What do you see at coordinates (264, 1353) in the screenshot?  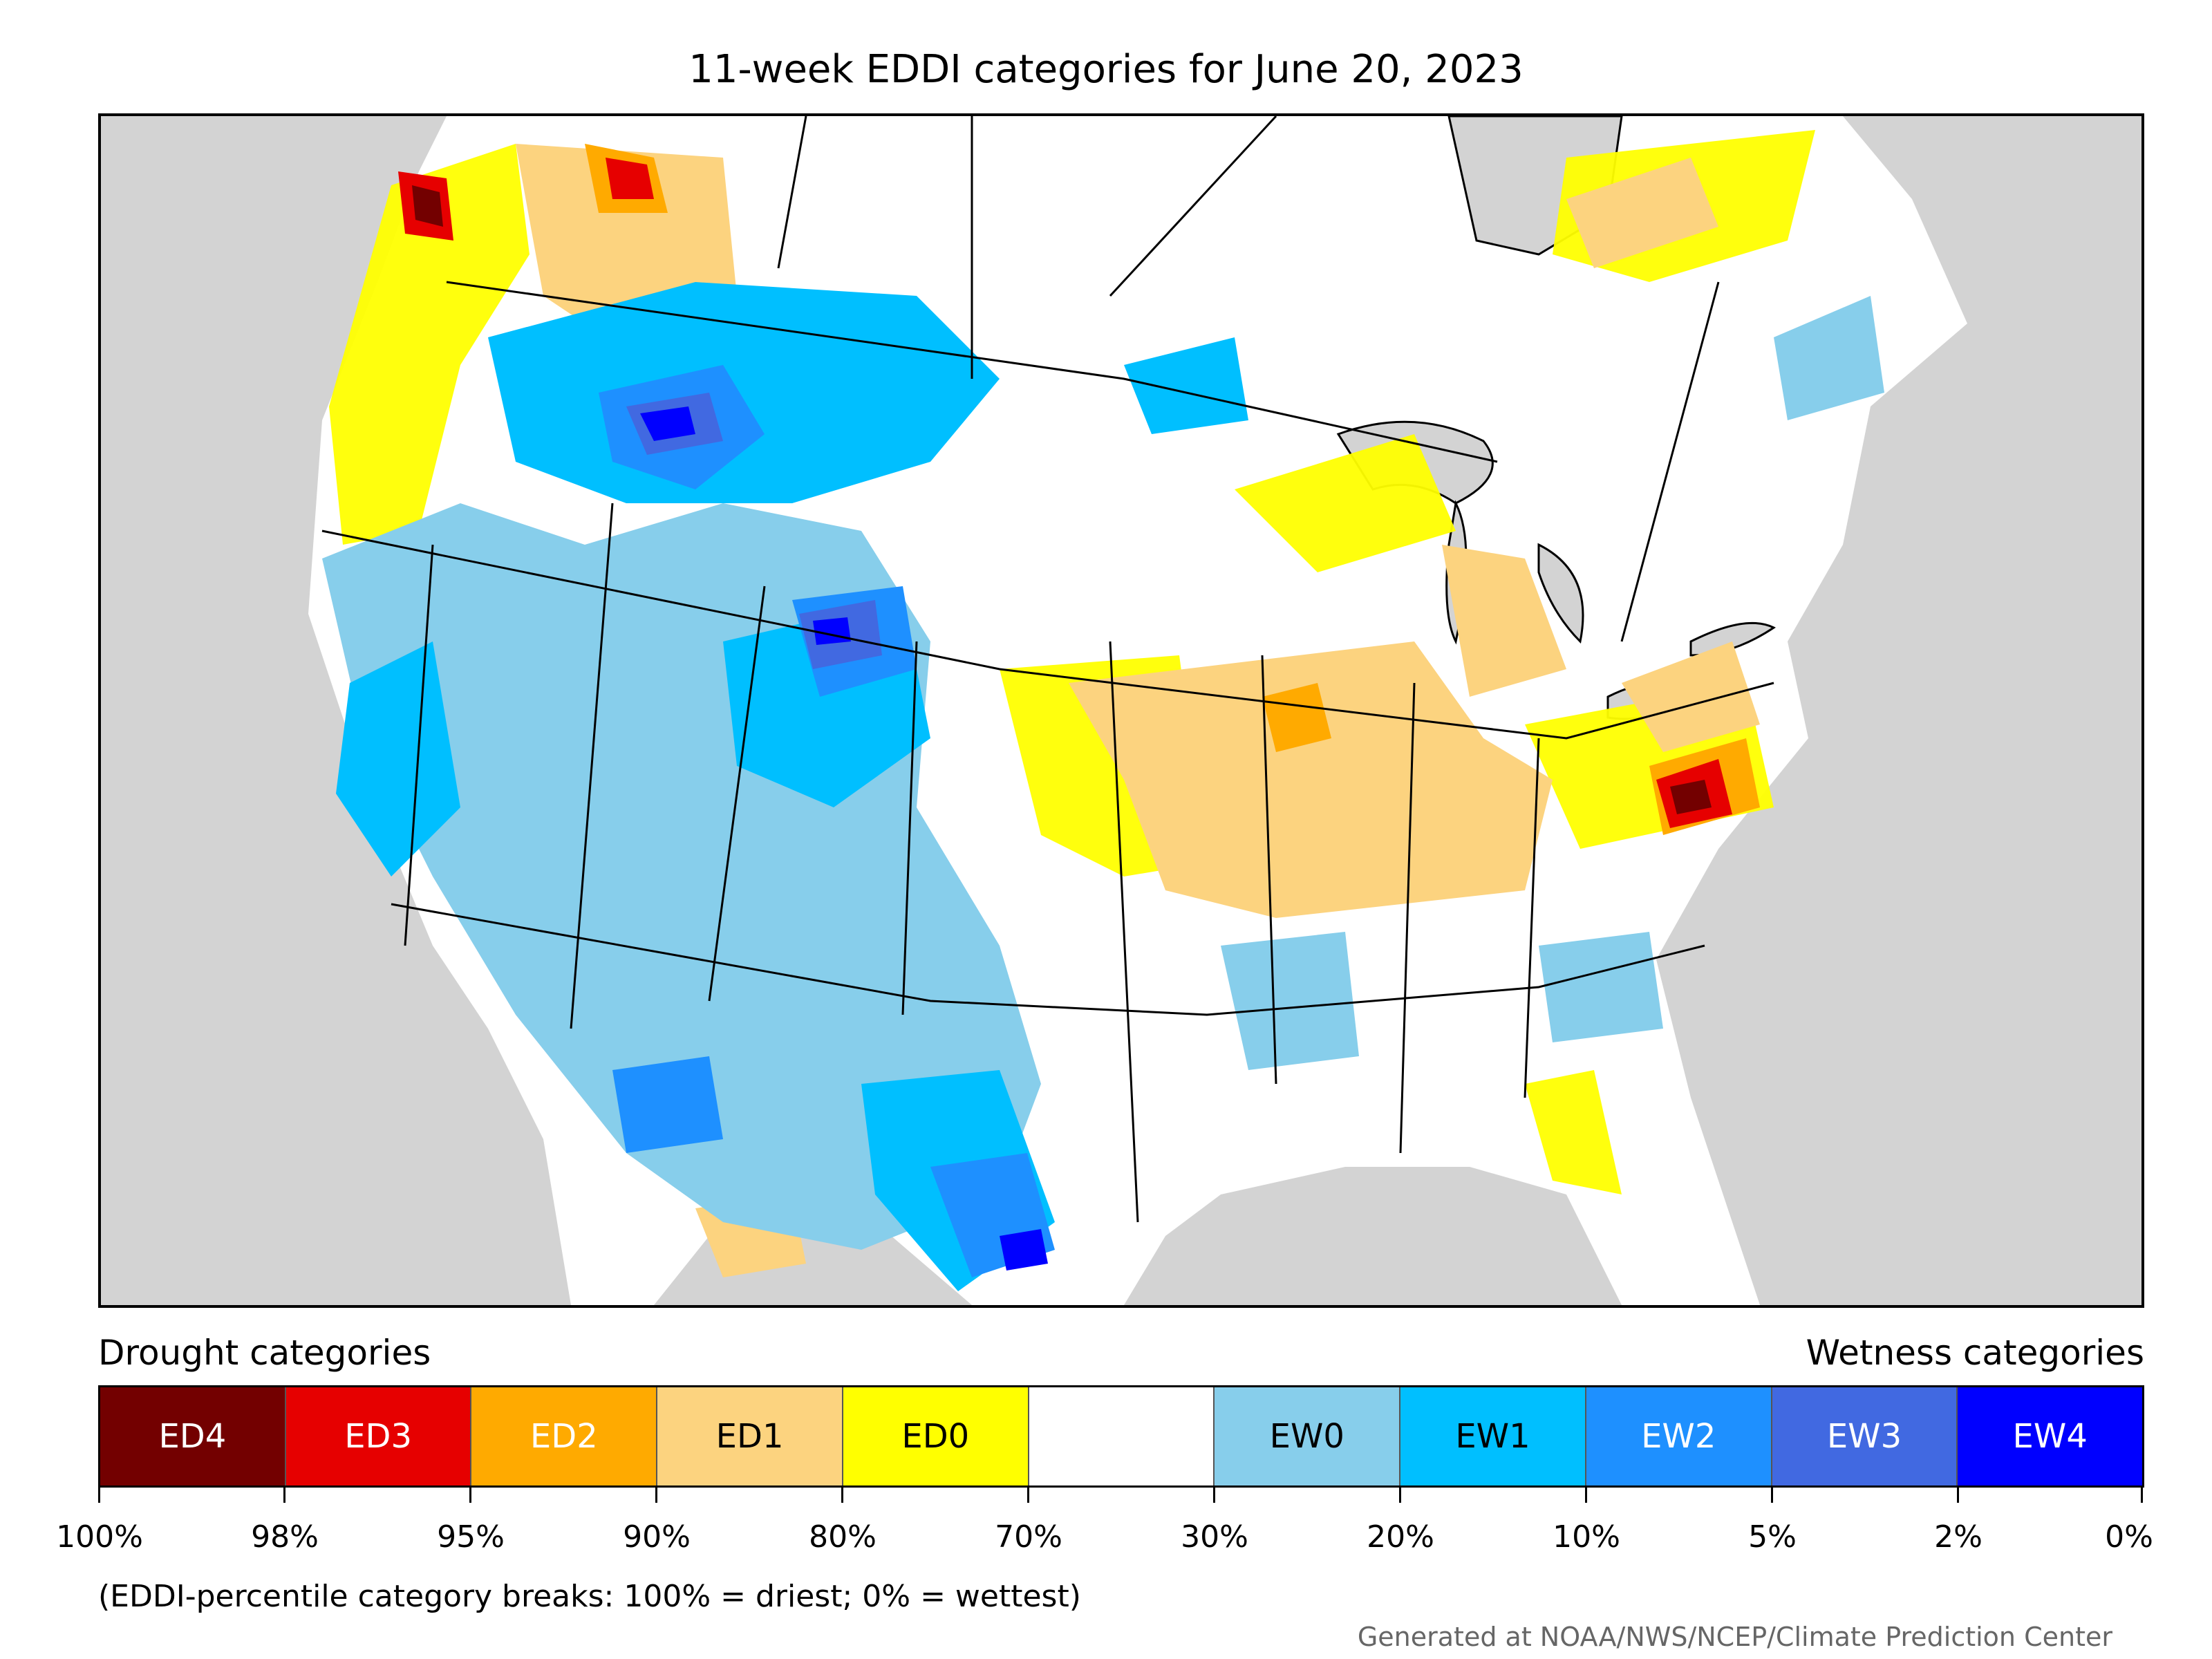 I see `drought-categories-label: Drought categories` at bounding box center [264, 1353].